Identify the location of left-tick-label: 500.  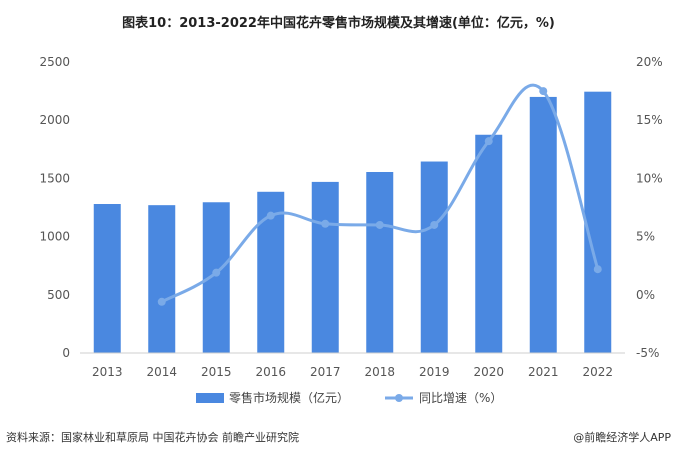
(58, 295).